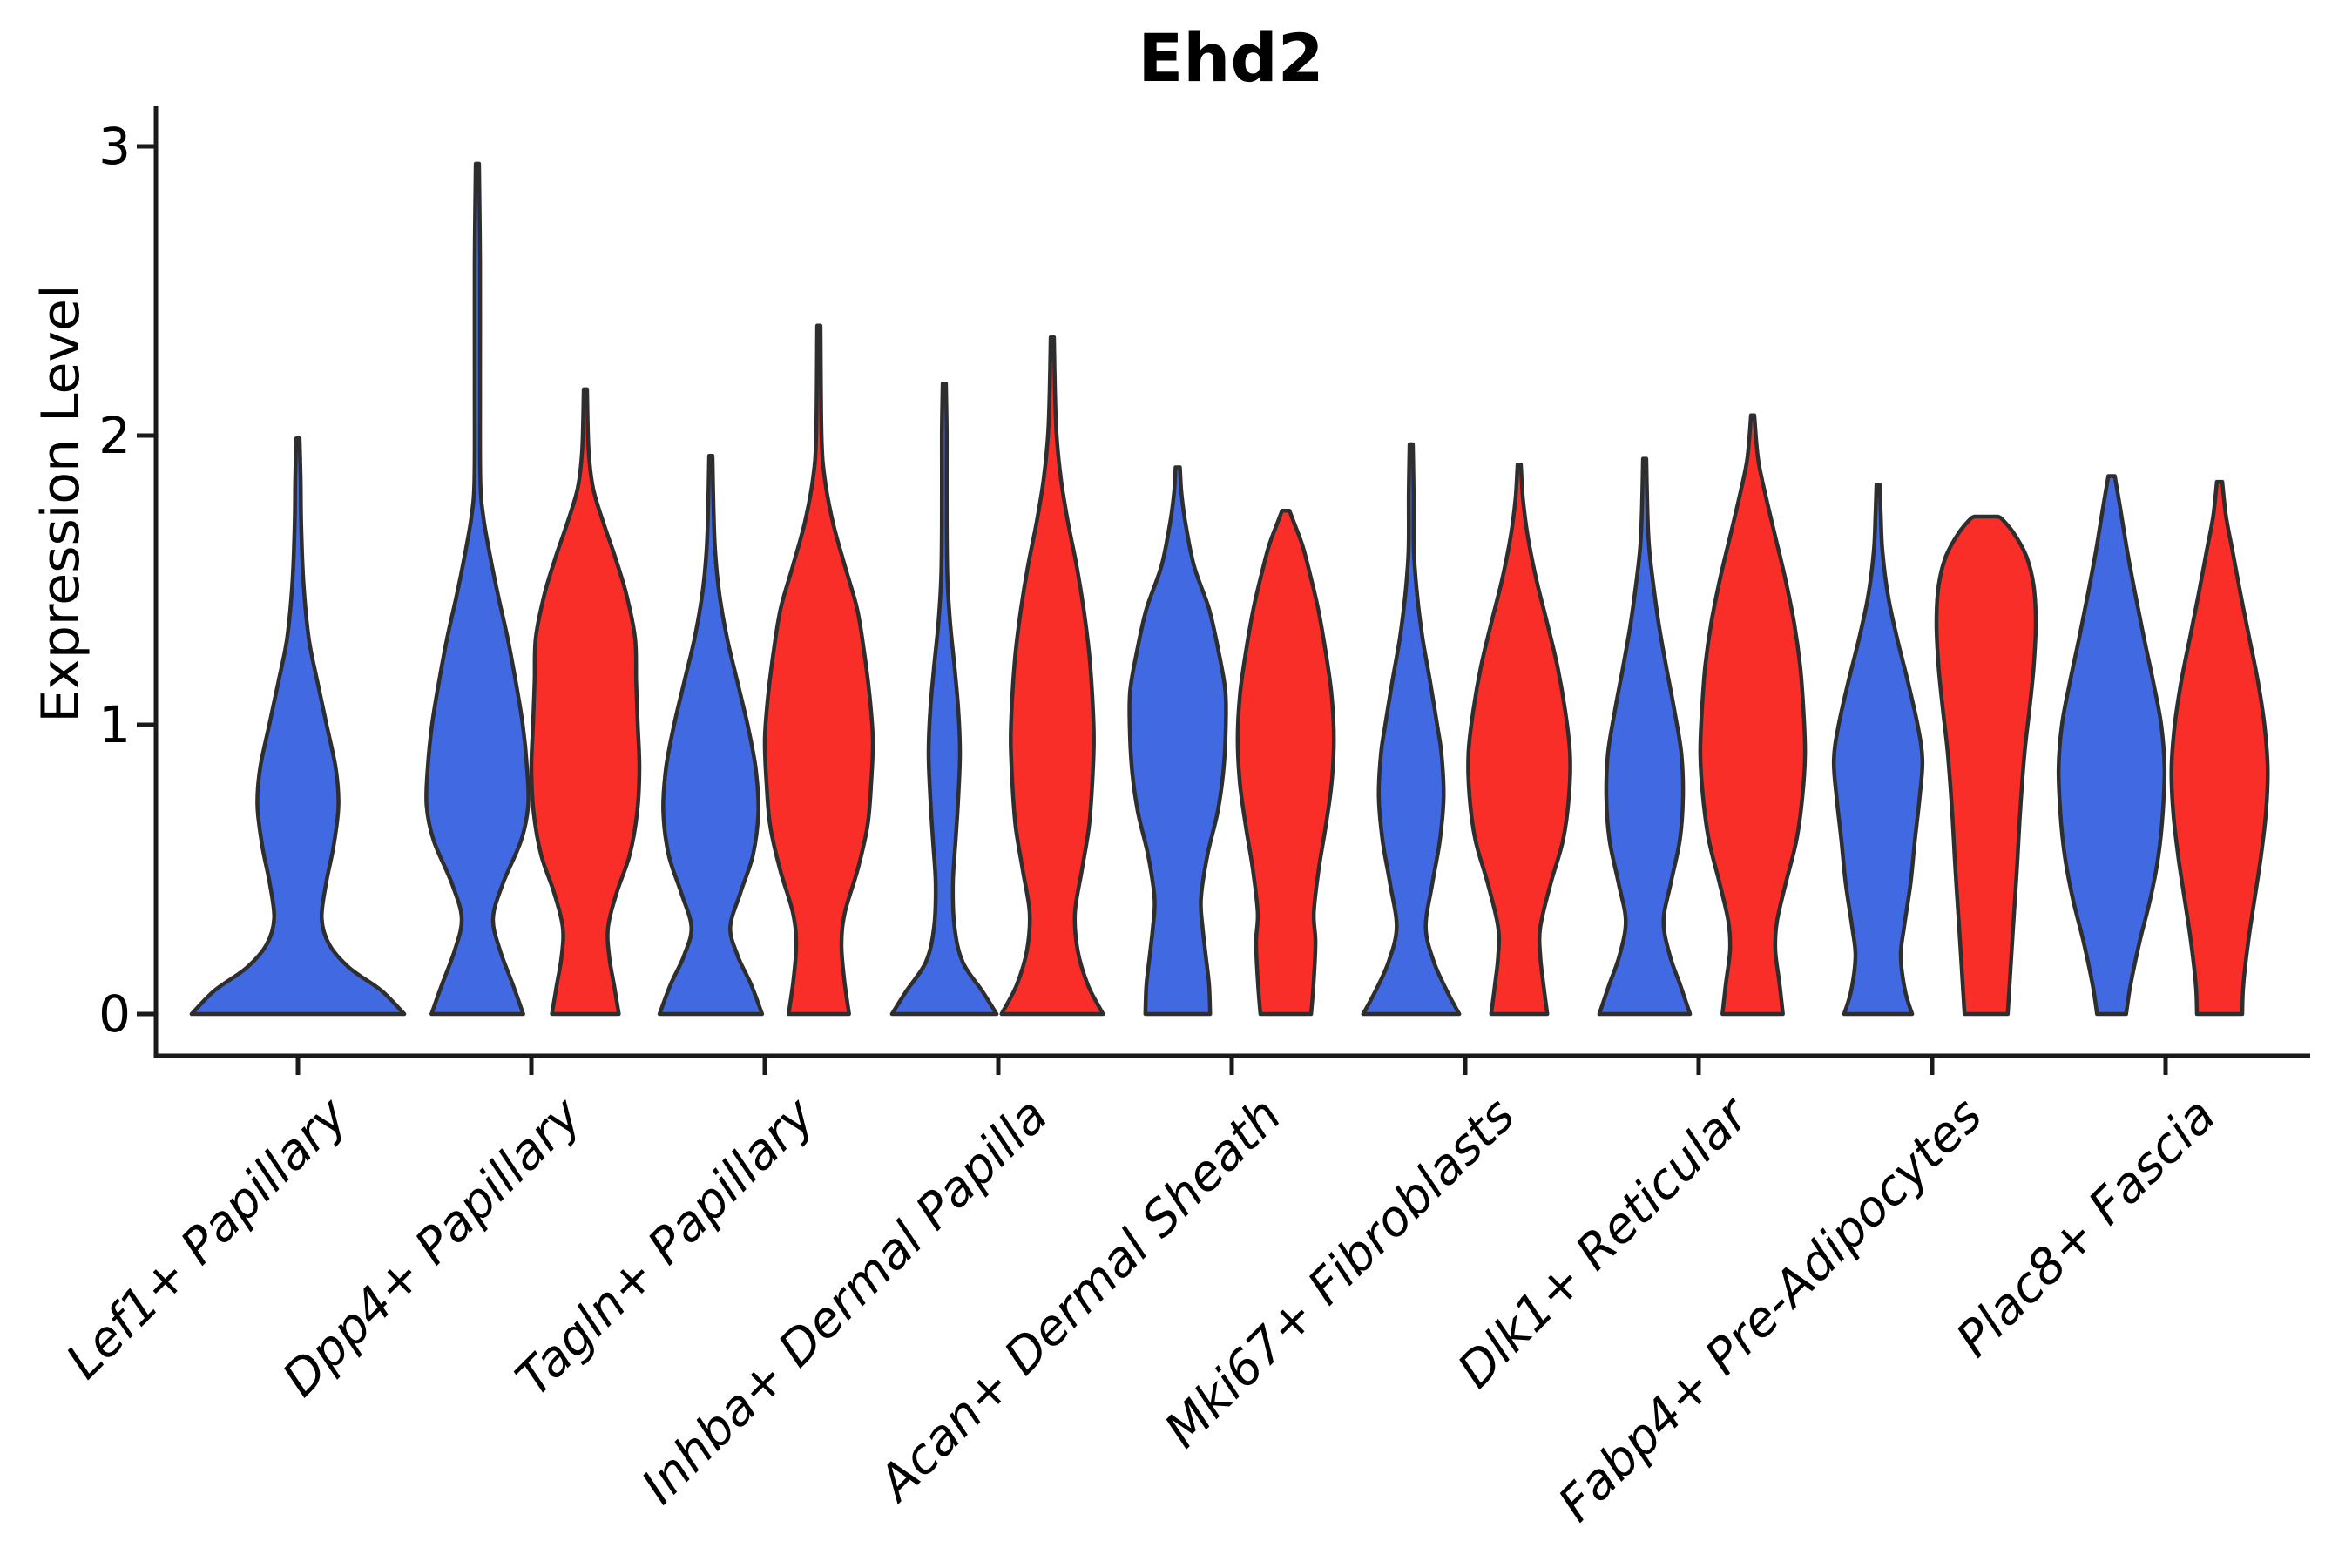 The image size is (2352, 1568). I want to click on y-tick-label: 2, so click(114, 435).